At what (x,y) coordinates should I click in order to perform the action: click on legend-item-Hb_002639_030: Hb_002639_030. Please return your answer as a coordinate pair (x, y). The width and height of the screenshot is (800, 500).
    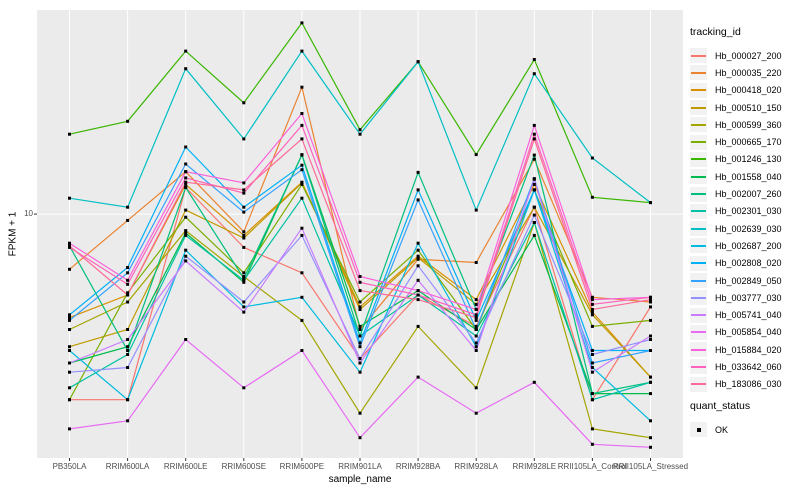
    Looking at the image, I should click on (744, 228).